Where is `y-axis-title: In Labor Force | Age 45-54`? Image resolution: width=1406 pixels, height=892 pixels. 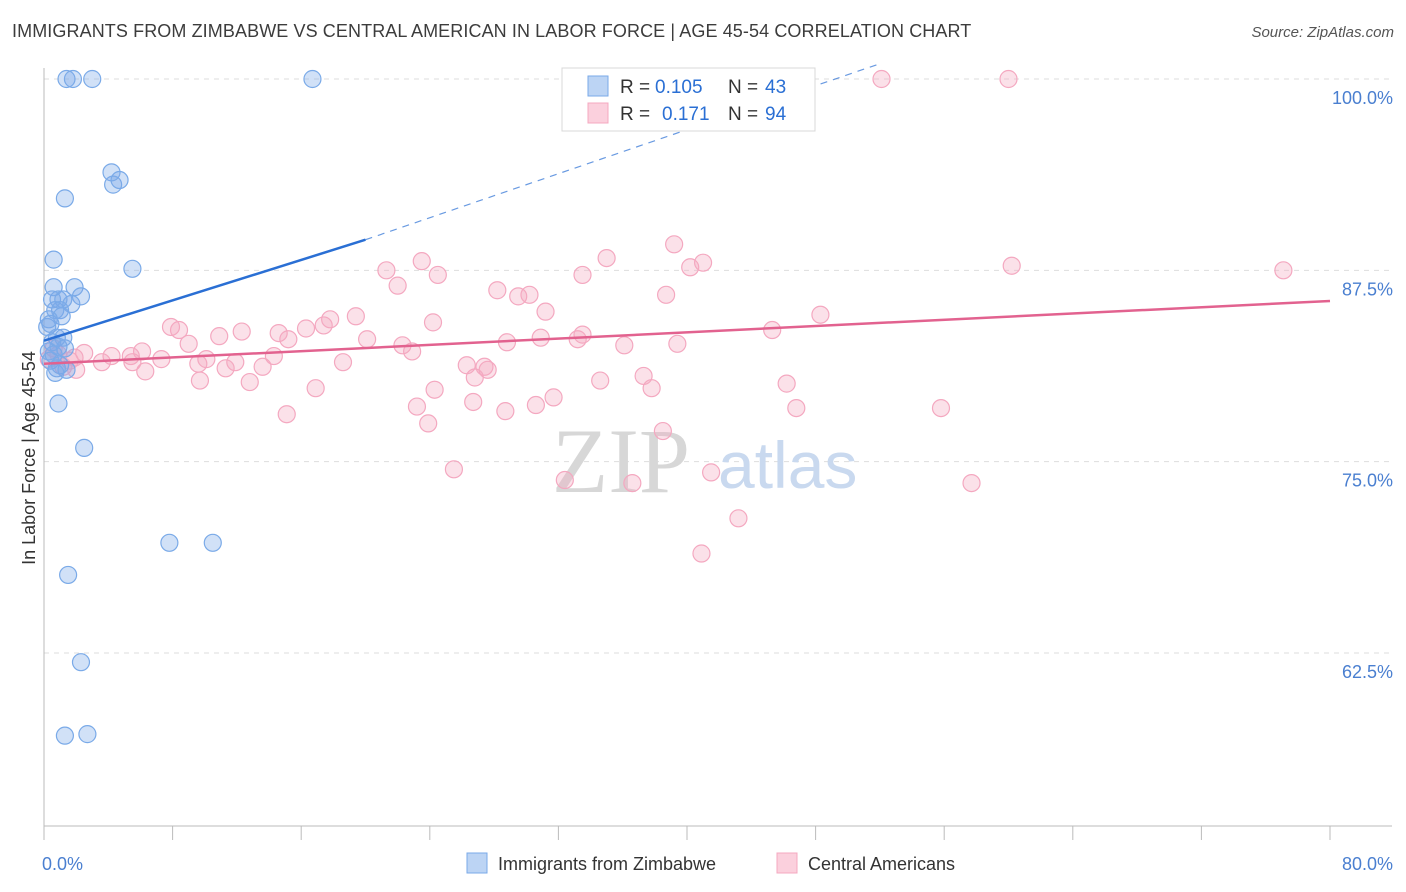
y-axis-title: In Labor Force | Age 45-54 is located at coordinates (29, 458).